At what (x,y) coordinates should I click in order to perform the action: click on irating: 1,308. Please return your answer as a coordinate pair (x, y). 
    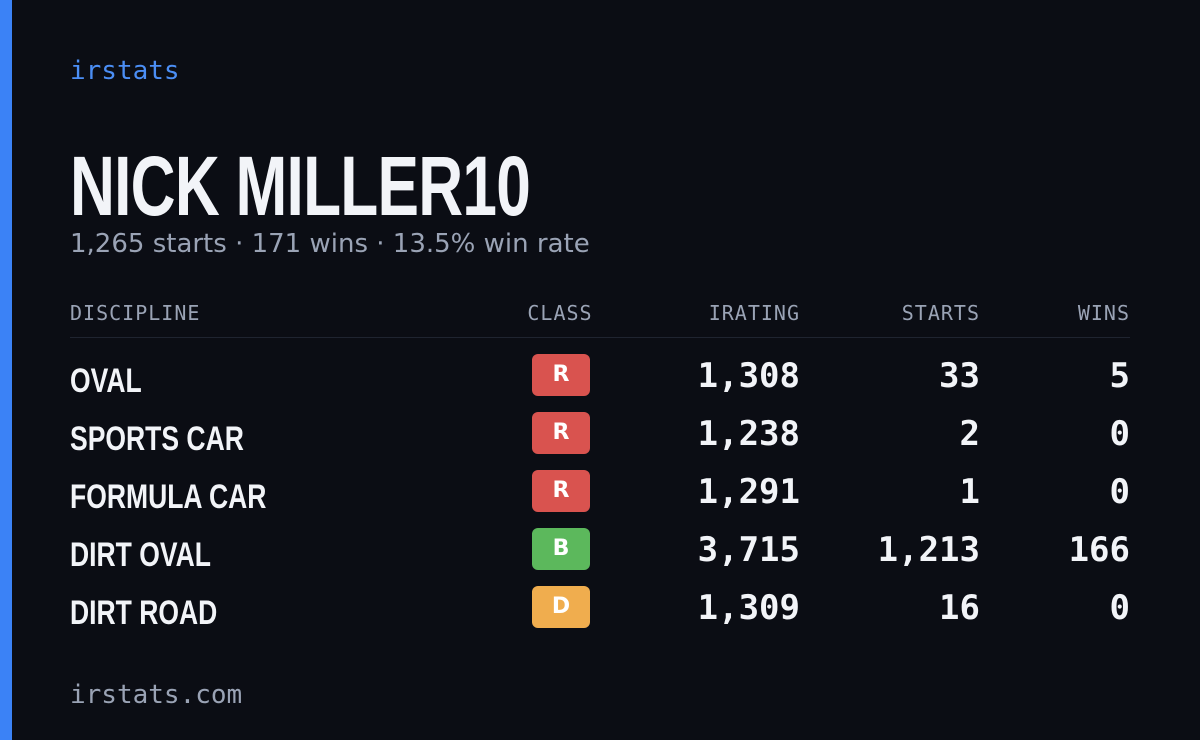
    Looking at the image, I should click on (748, 376).